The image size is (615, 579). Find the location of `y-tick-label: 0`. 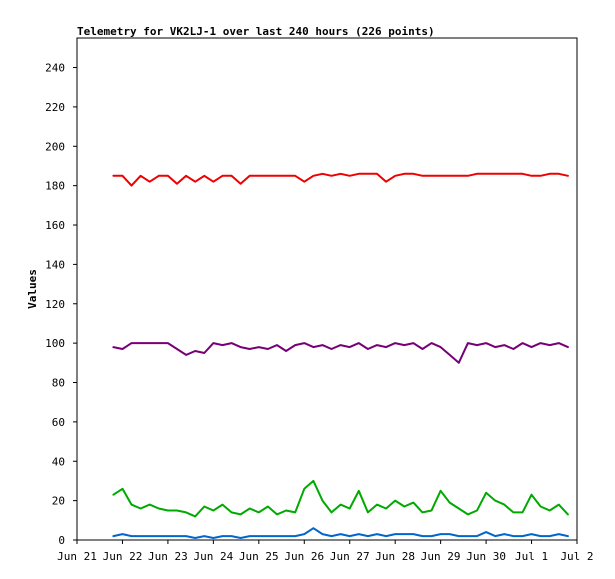

y-tick-label: 0 is located at coordinates (61, 540).